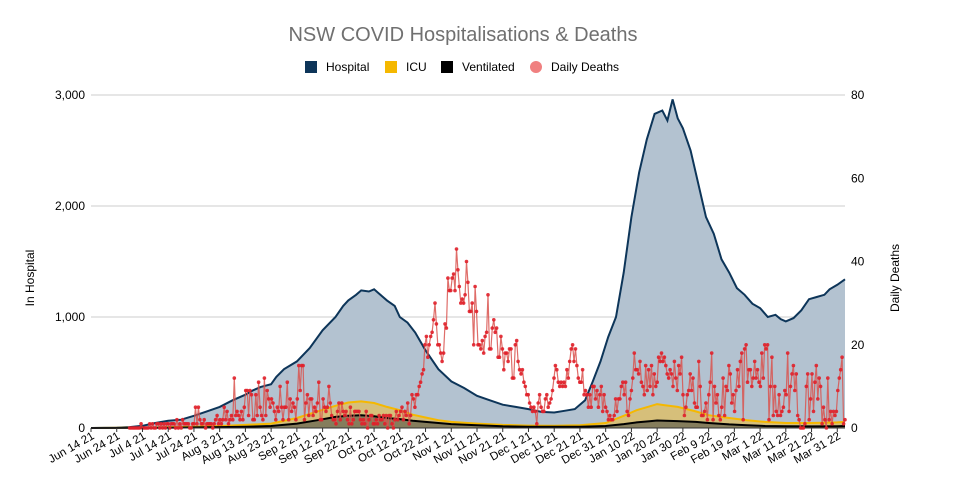  What do you see at coordinates (70, 206) in the screenshot?
I see `y-left-tick-label: 2,000` at bounding box center [70, 206].